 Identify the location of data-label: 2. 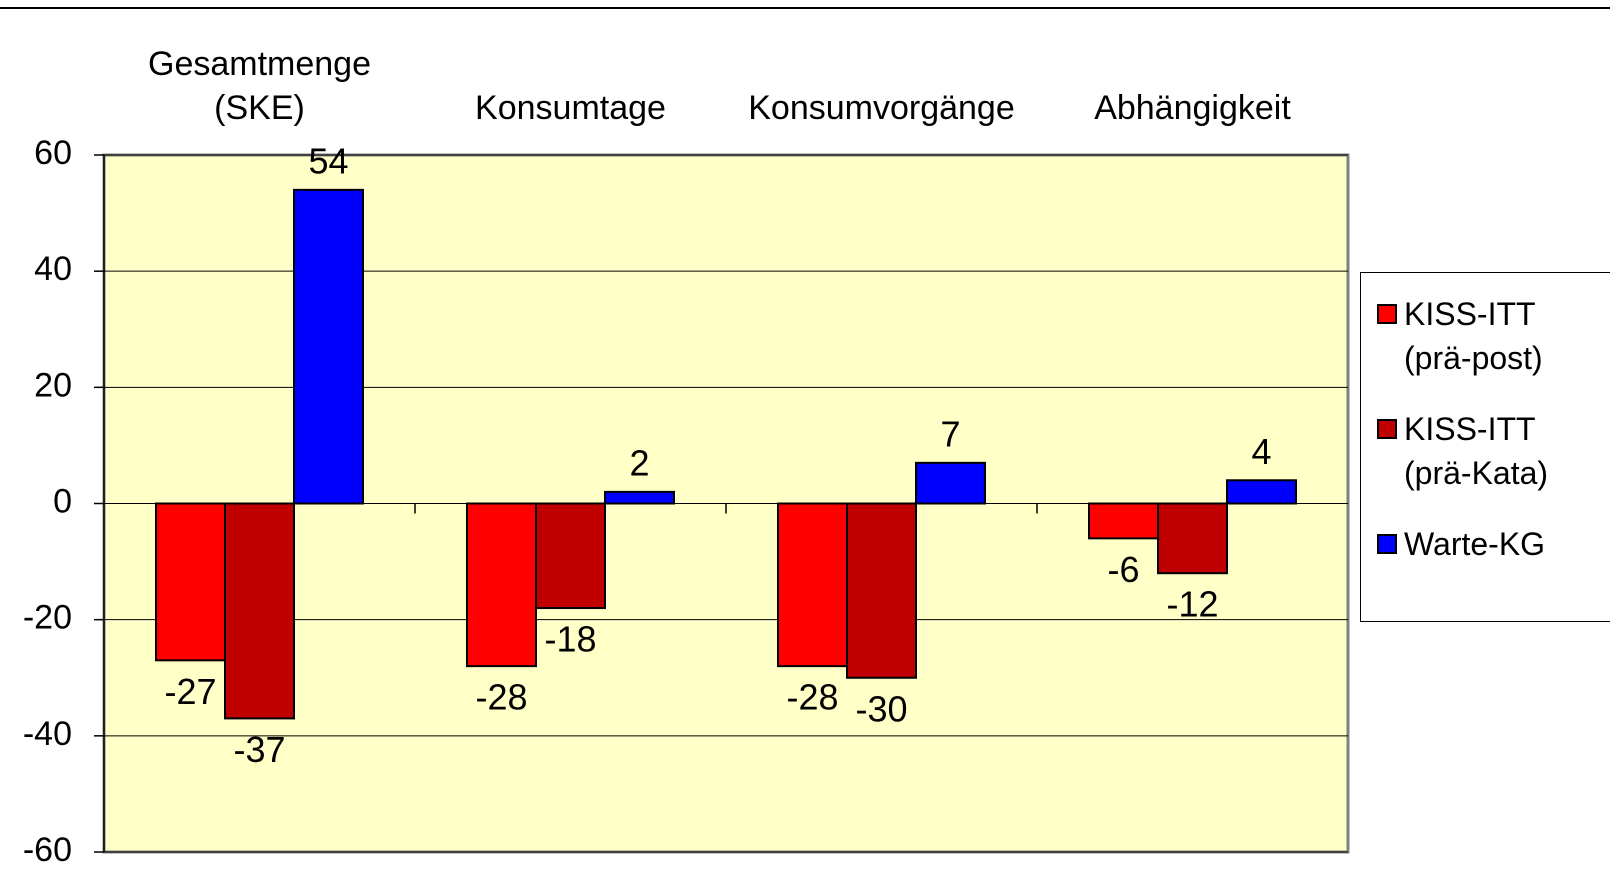
(639, 462).